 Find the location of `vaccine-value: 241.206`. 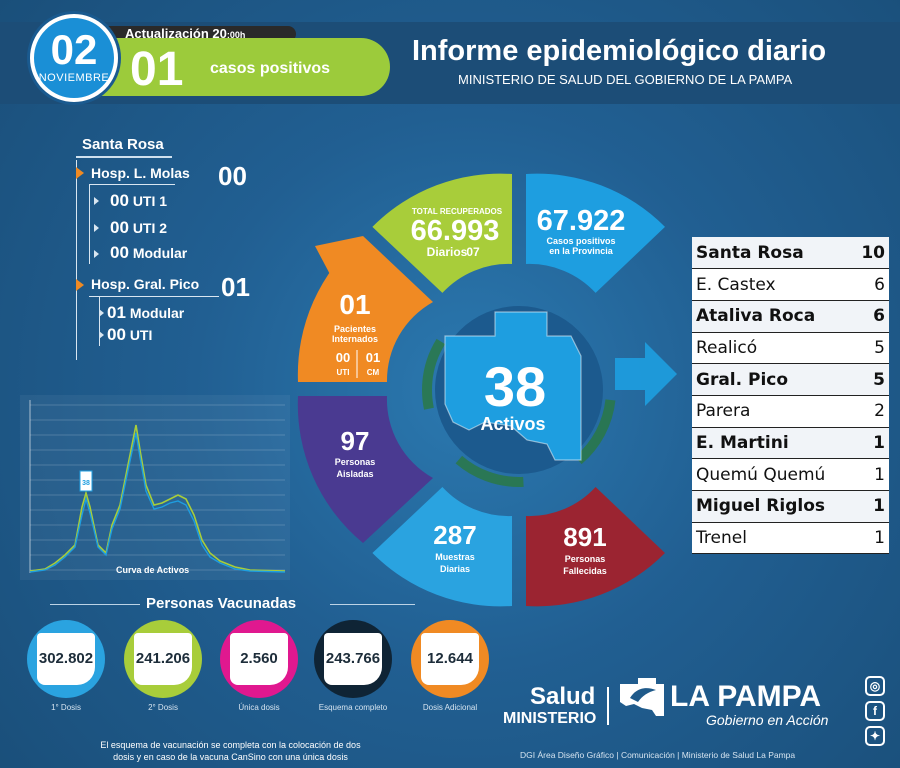

vaccine-value: 241.206 is located at coordinates (163, 658).